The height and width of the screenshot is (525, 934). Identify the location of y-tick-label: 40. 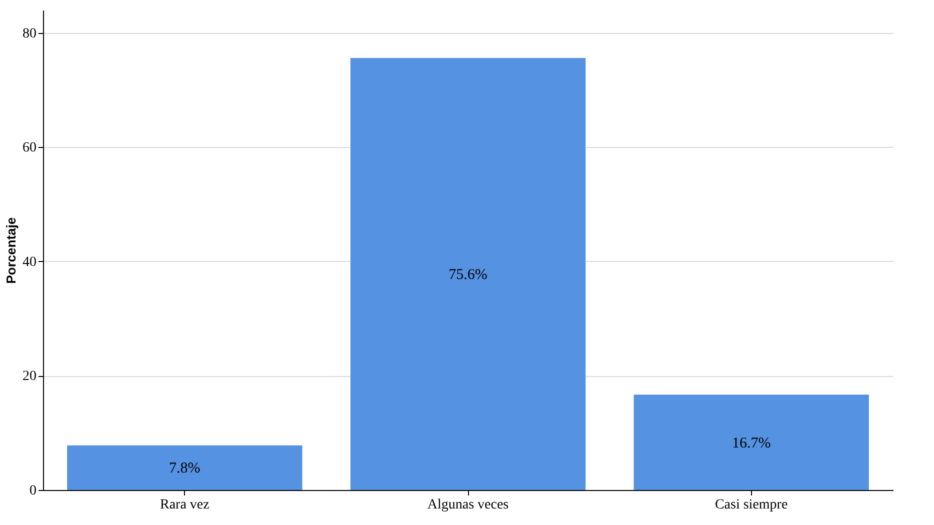
(29, 262).